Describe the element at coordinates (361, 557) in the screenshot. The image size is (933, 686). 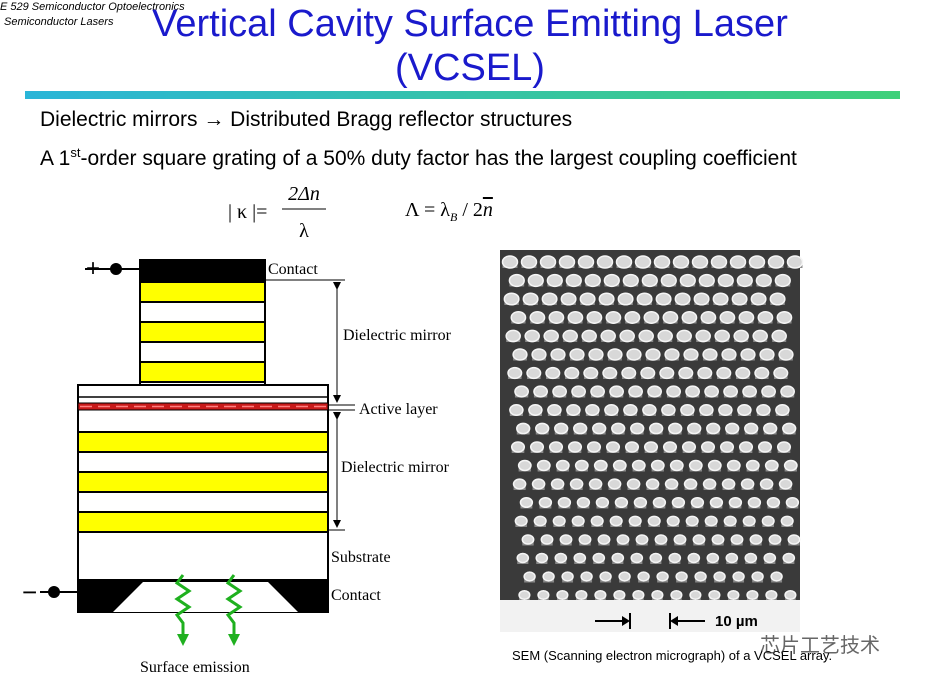
I see `label: Substrate` at that location.